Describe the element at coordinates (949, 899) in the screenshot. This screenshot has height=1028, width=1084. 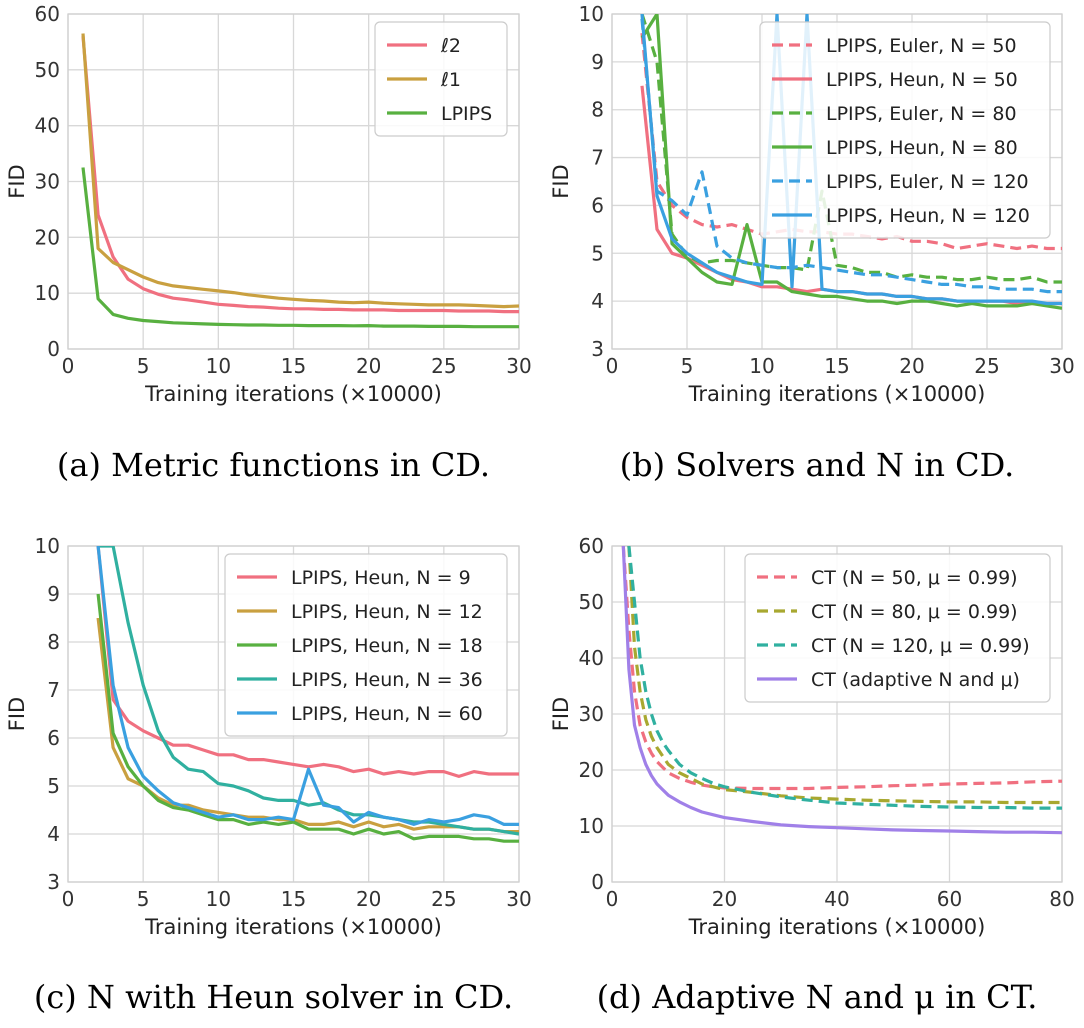
I see `x-tick-label: 60` at that location.